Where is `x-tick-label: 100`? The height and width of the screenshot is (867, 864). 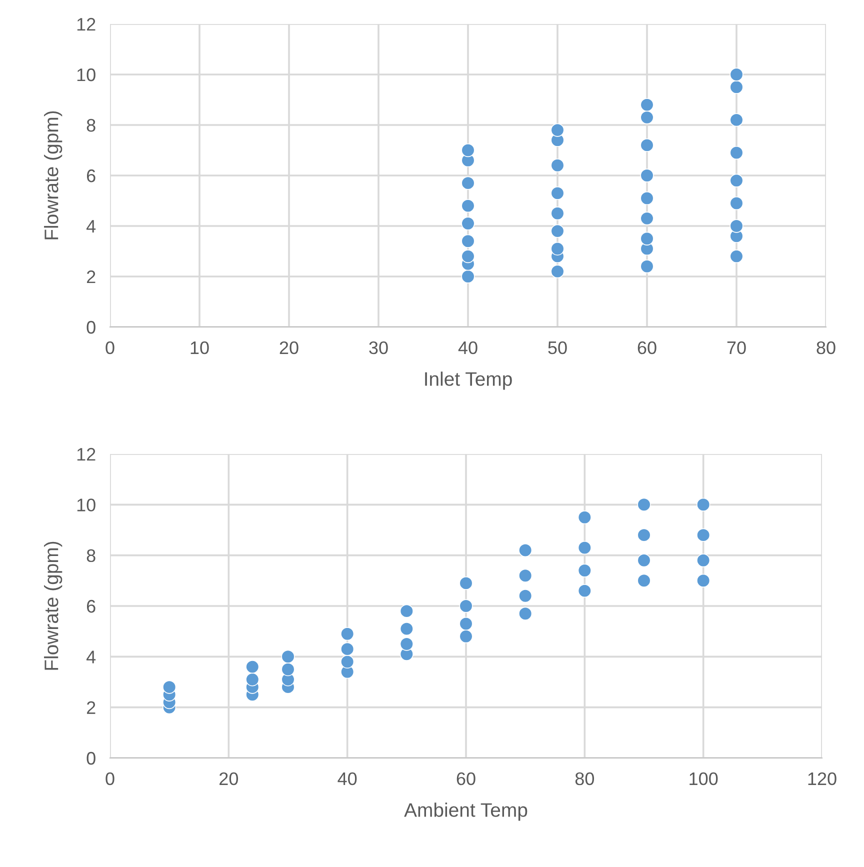 x-tick-label: 100 is located at coordinates (704, 779).